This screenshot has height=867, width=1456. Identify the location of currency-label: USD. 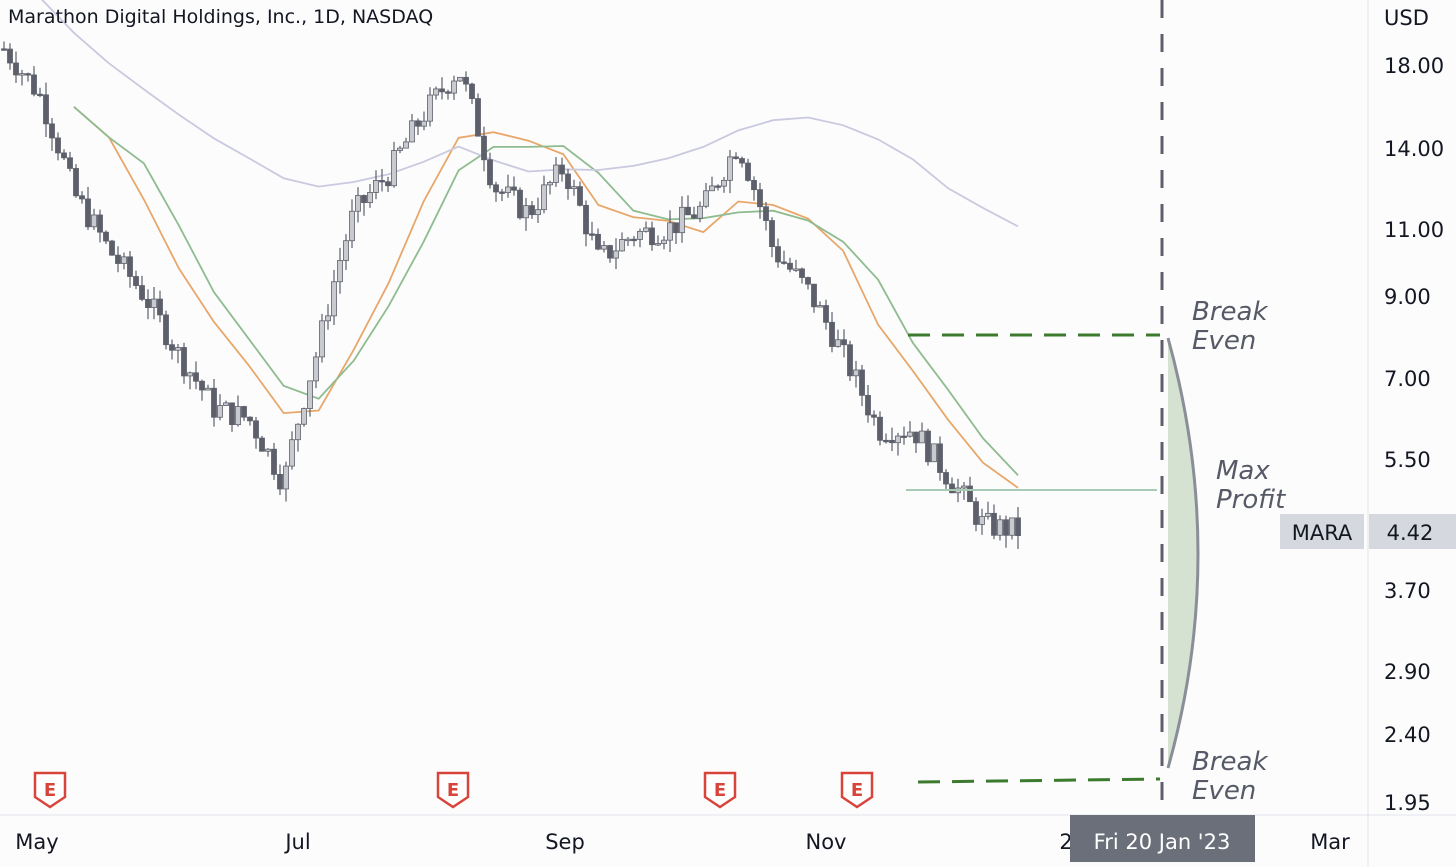
(1406, 18).